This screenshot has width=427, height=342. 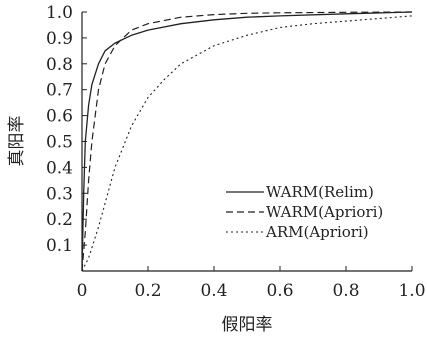 What do you see at coordinates (82, 291) in the screenshot?
I see `x-tick-label: 0` at bounding box center [82, 291].